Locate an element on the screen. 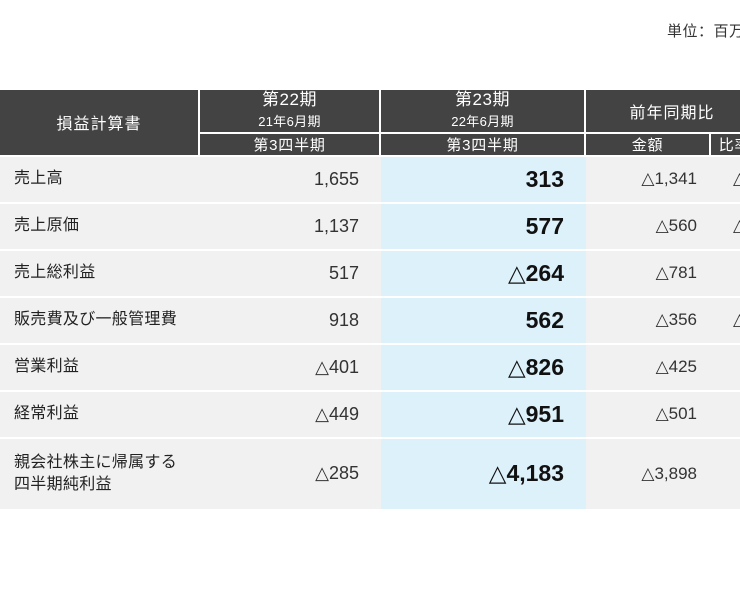 Image resolution: width=740 pixels, height=600 pixels. cell-term-23: △951 is located at coordinates (483, 415).